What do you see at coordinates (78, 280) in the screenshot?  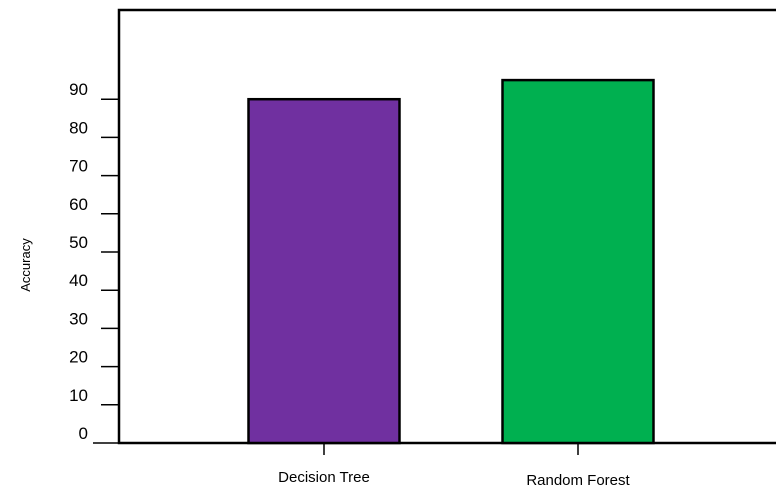 I see `y-tick-label: 40` at bounding box center [78, 280].